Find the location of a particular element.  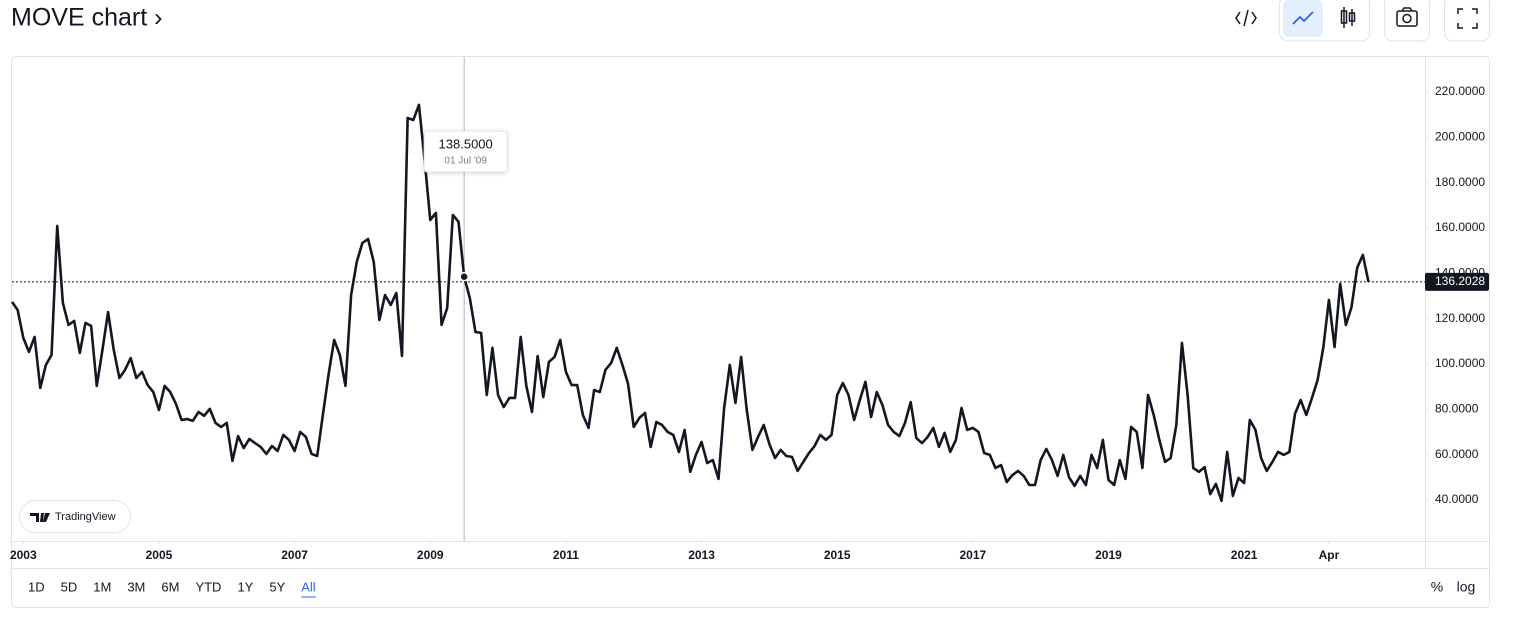

y-tick-label: 80.0000 is located at coordinates (1457, 408).